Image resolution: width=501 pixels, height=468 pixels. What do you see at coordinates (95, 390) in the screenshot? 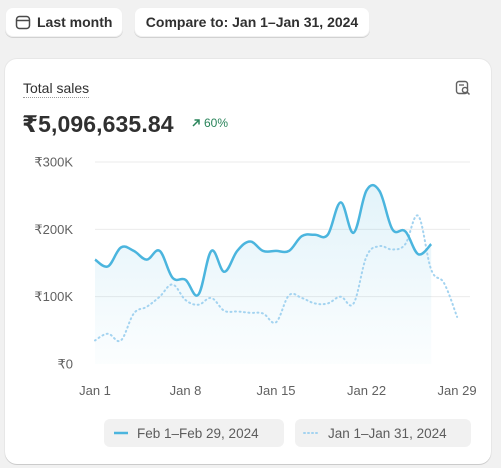
I see `x-tick-label: Jan 1` at bounding box center [95, 390].